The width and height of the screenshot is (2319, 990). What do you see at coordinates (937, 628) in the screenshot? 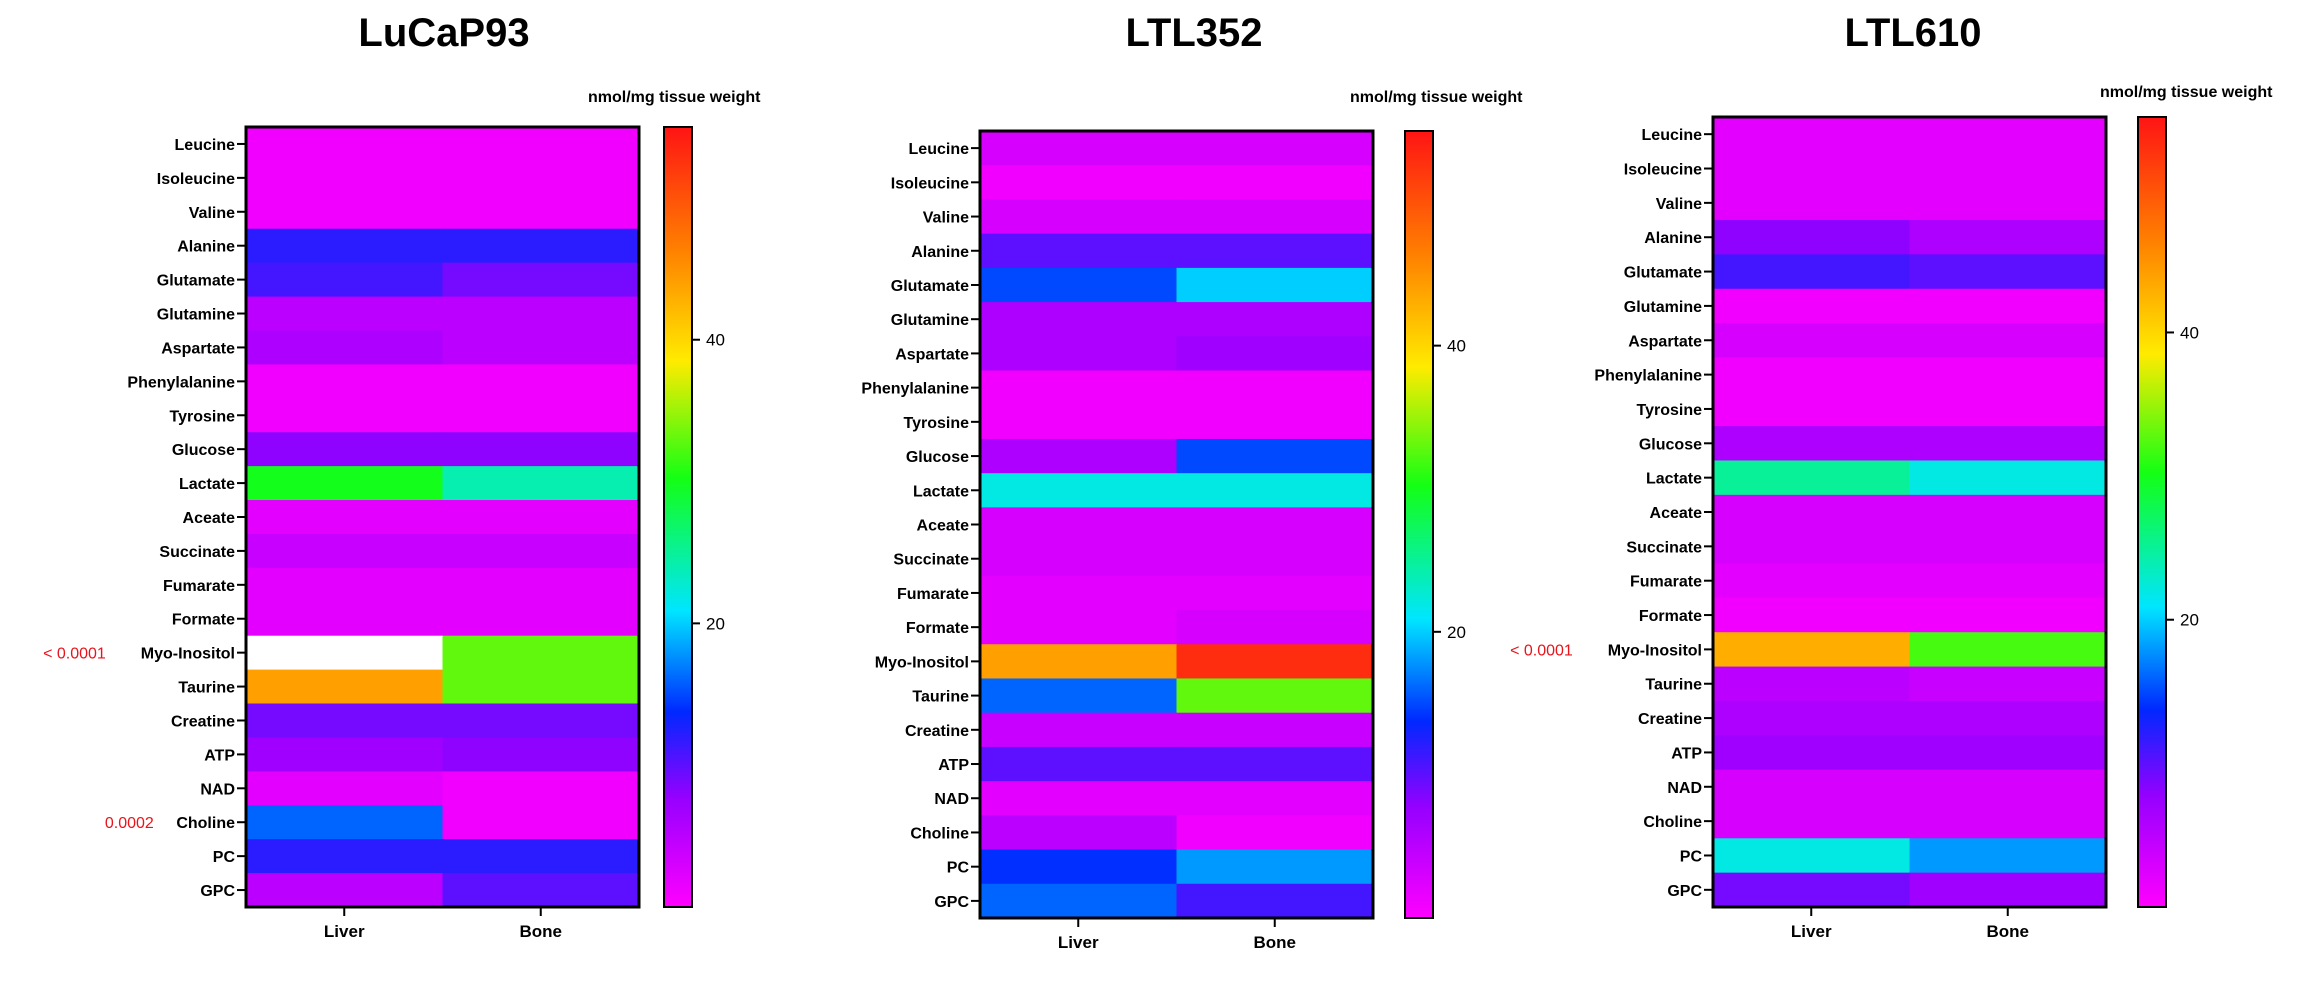
I see `row-label: Formate` at bounding box center [937, 628].